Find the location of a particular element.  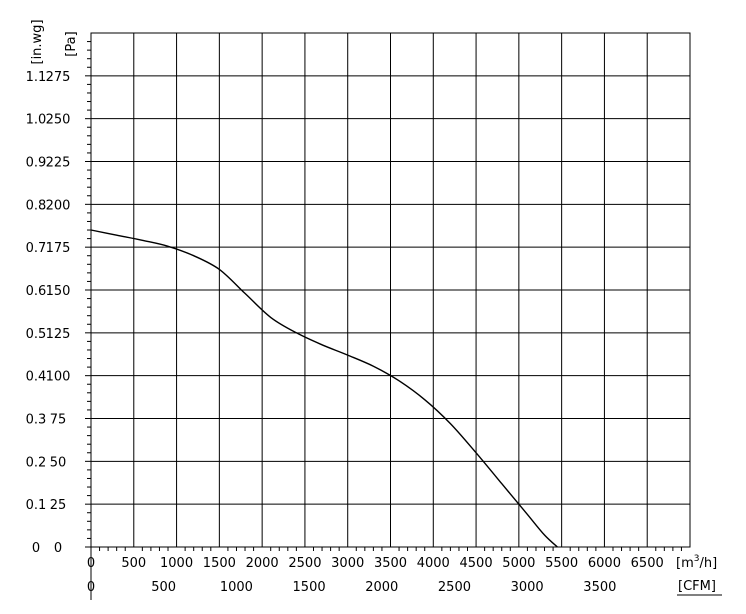

x-tick-label-cfm: 1500 is located at coordinates (309, 587).